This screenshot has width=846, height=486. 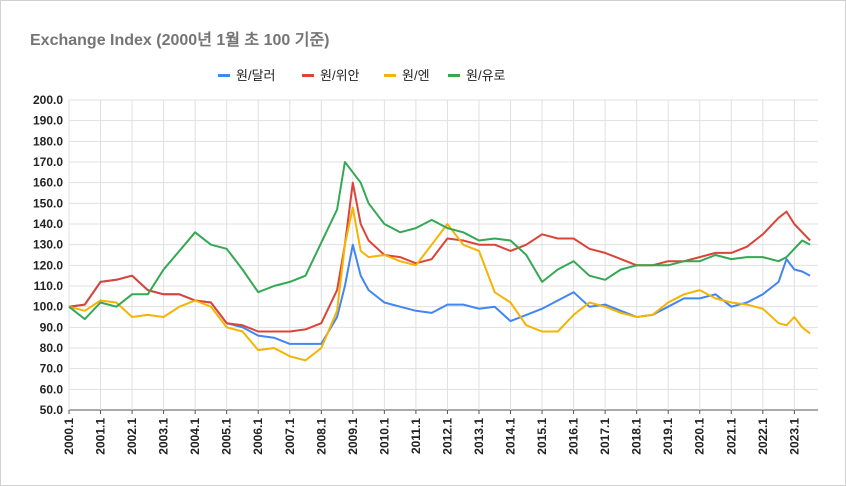 What do you see at coordinates (486, 75) in the screenshot?
I see `legend-label: 원/유로` at bounding box center [486, 75].